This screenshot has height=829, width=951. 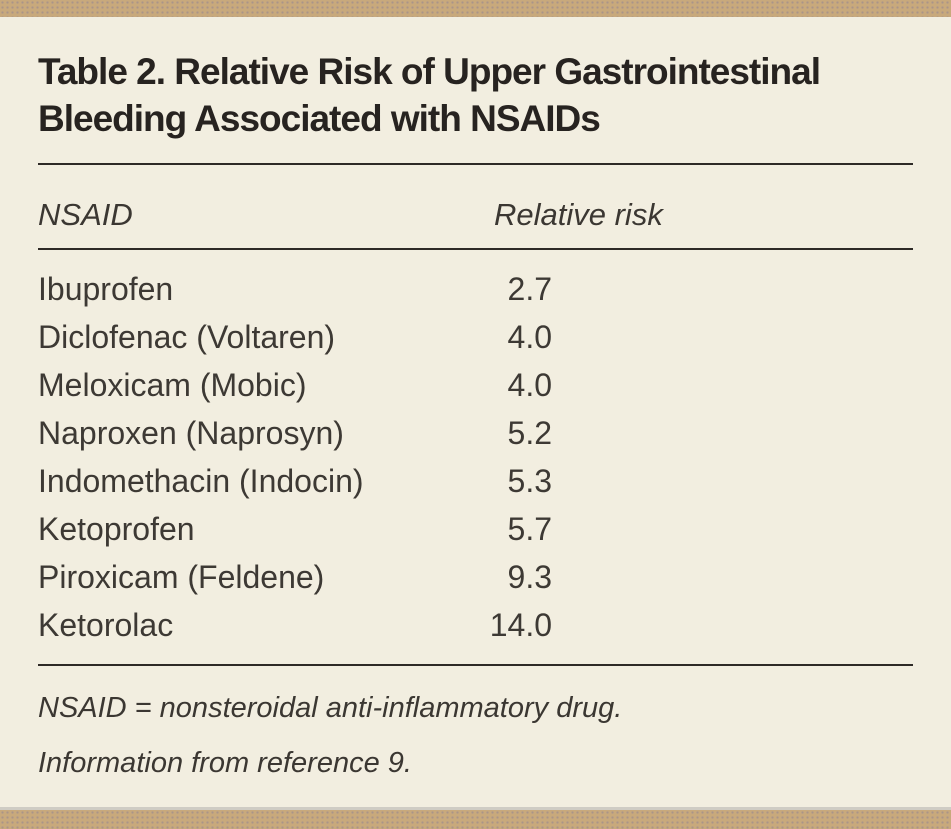 What do you see at coordinates (475, 625) in the screenshot?
I see `table-row: Ketorolac 14.0` at bounding box center [475, 625].